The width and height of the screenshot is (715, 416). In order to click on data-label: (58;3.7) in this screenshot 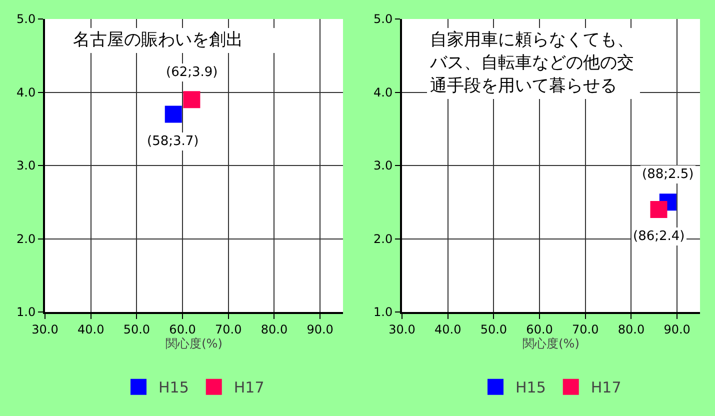, I will do `click(173, 141)`.